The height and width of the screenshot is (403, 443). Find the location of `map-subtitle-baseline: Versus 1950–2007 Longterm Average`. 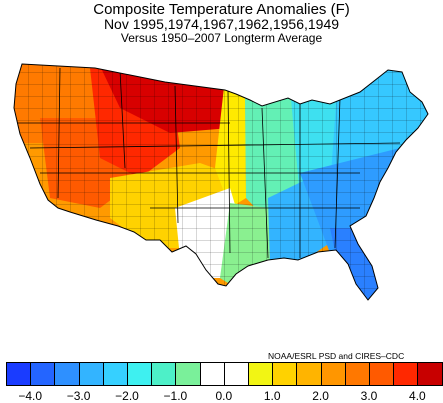

map-subtitle-baseline: Versus 1950–2007 Longterm Average is located at coordinates (221, 38).